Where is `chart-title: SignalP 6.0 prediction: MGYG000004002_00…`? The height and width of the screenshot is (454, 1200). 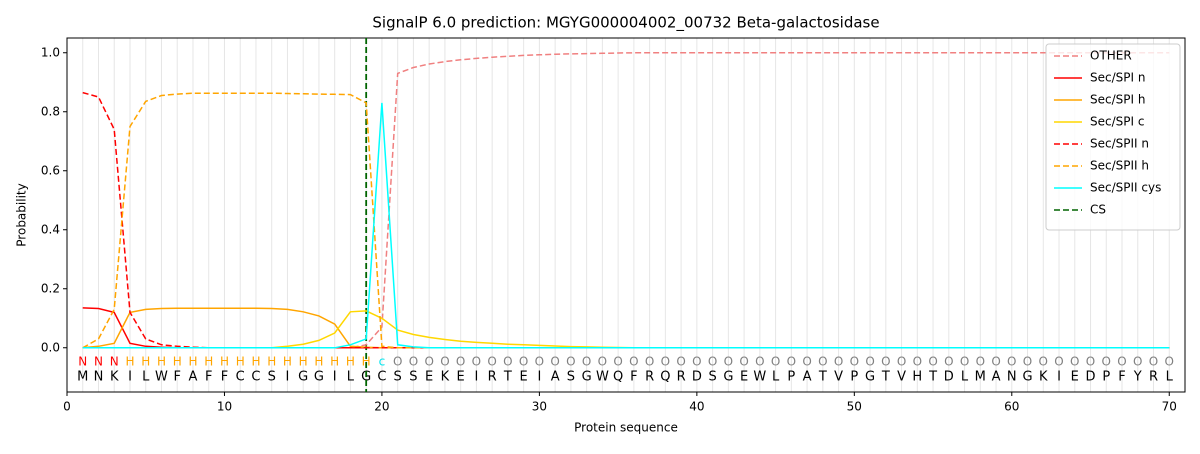 chart-title: SignalP 6.0 prediction: MGYG000004002_00… is located at coordinates (625, 23).